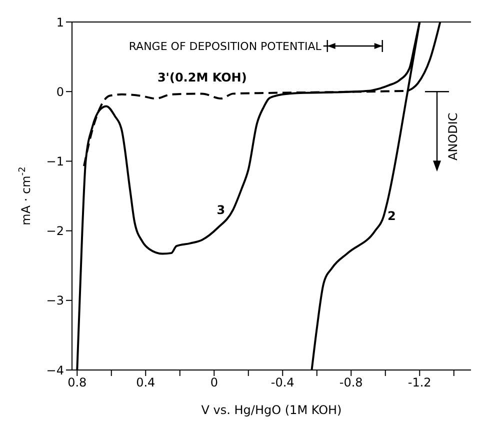  I want to click on y-tick-label: −3, so click(55, 301).